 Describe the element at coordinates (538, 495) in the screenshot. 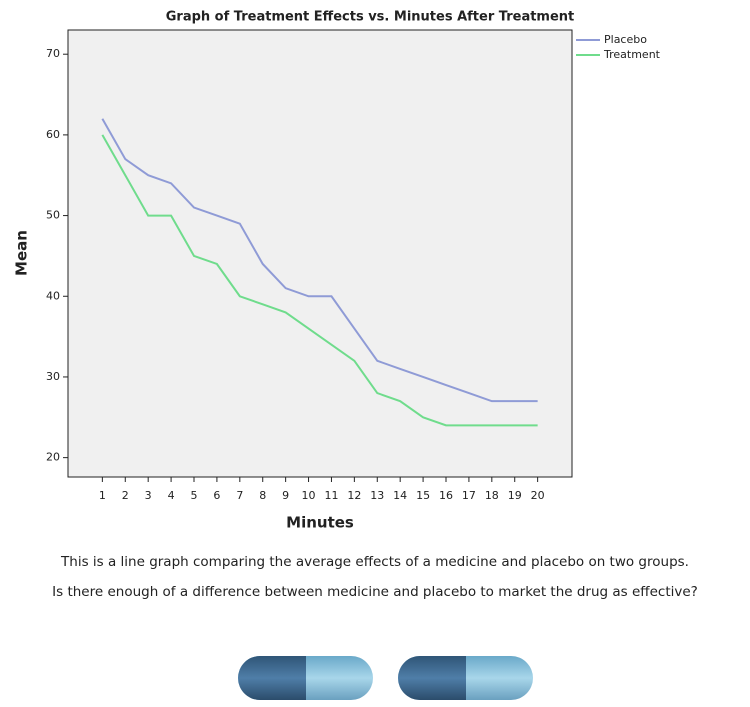

I see `x-tick-label: 20` at that location.